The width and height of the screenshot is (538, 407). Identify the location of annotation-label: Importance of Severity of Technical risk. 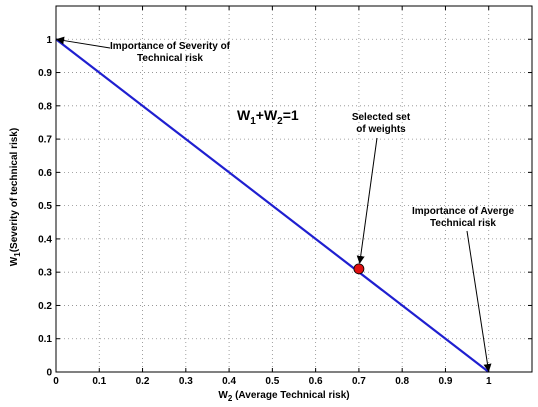
(170, 52).